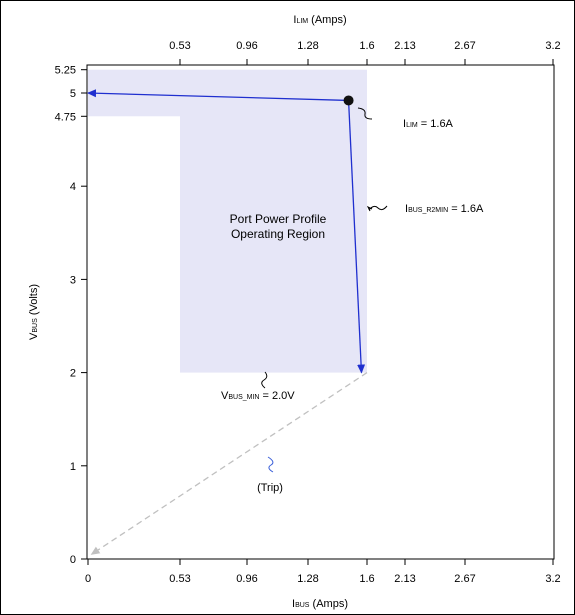 The width and height of the screenshot is (575, 615). I want to click on y-tick-label: 5, so click(73, 94).